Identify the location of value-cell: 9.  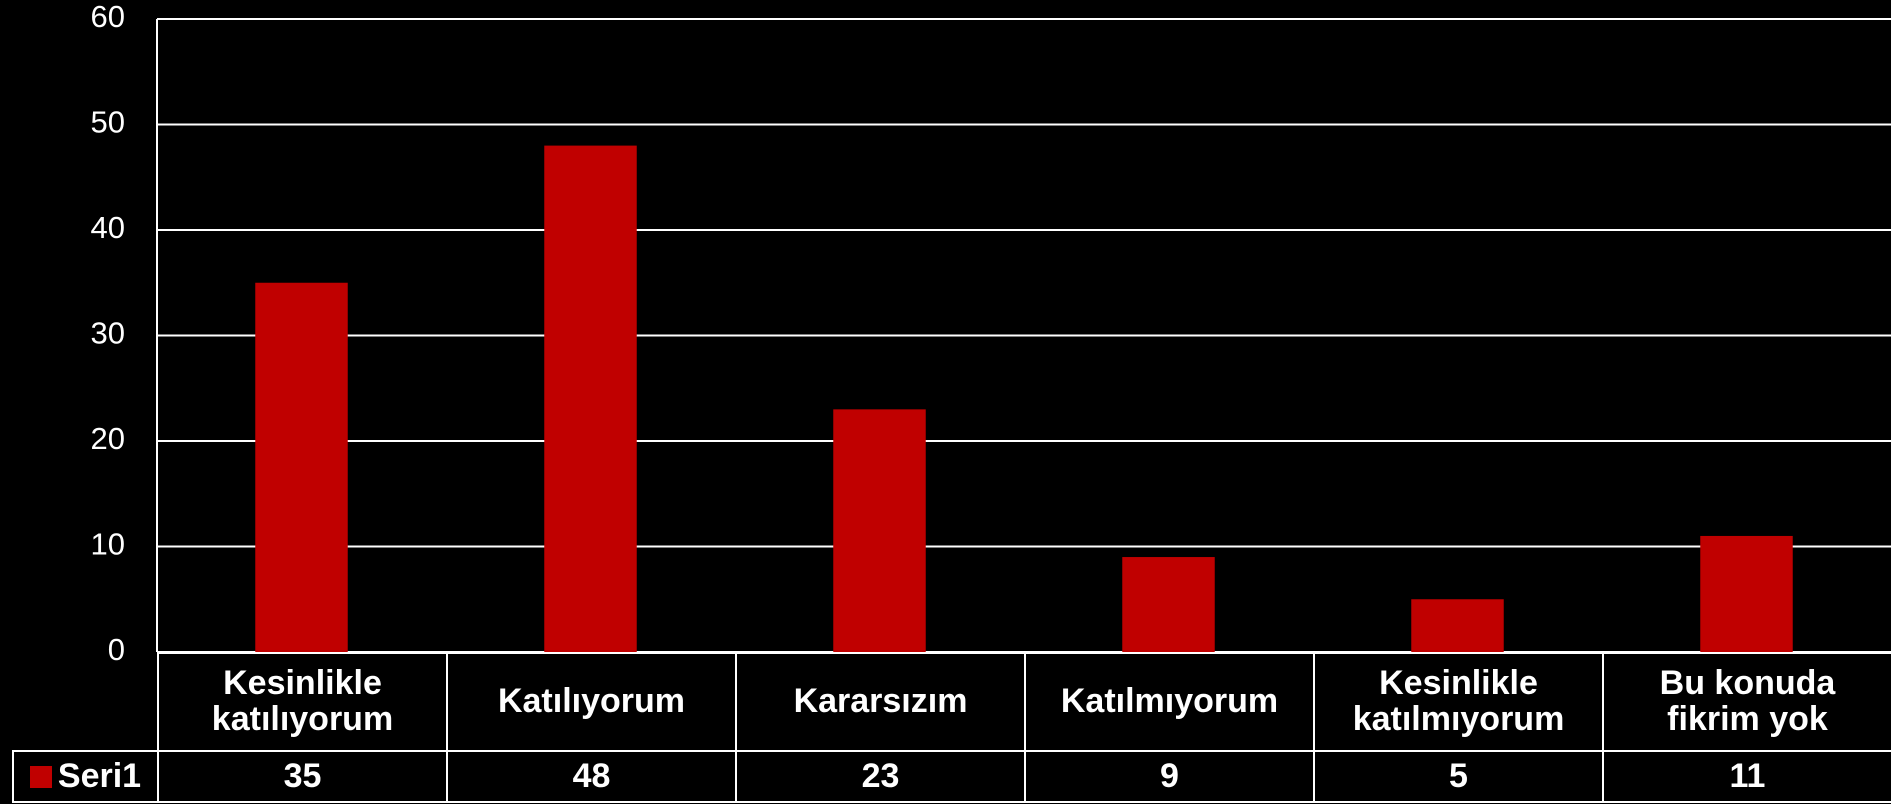
(1169, 776).